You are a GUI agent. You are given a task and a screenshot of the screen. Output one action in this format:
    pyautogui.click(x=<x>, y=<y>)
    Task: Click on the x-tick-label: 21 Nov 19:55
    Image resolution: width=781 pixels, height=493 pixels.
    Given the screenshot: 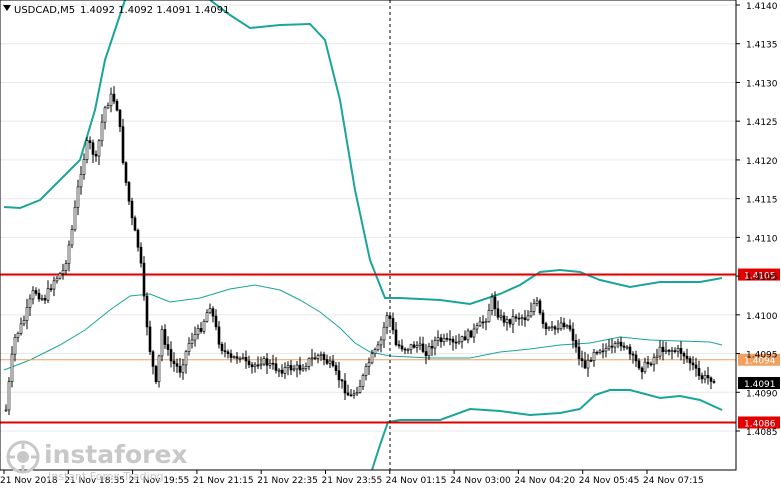 What is the action you would take?
    pyautogui.click(x=159, y=481)
    